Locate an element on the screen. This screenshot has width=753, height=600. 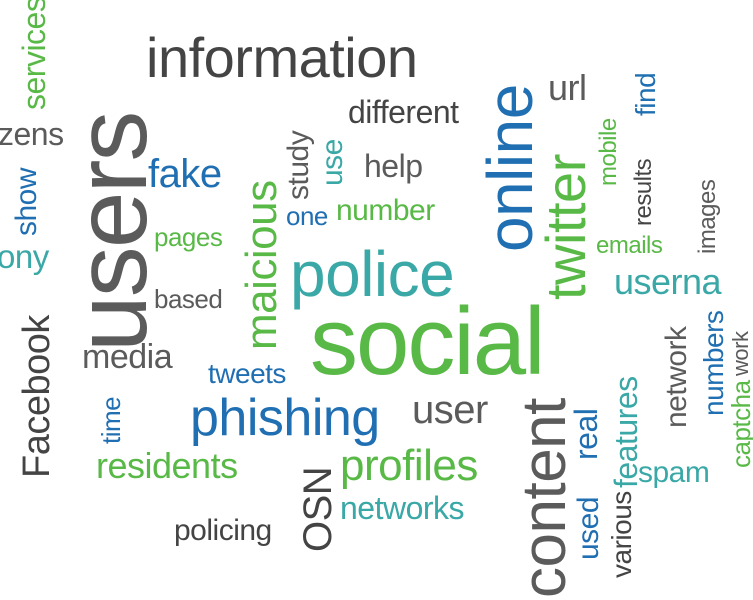
word-police: police is located at coordinates (372, 274).